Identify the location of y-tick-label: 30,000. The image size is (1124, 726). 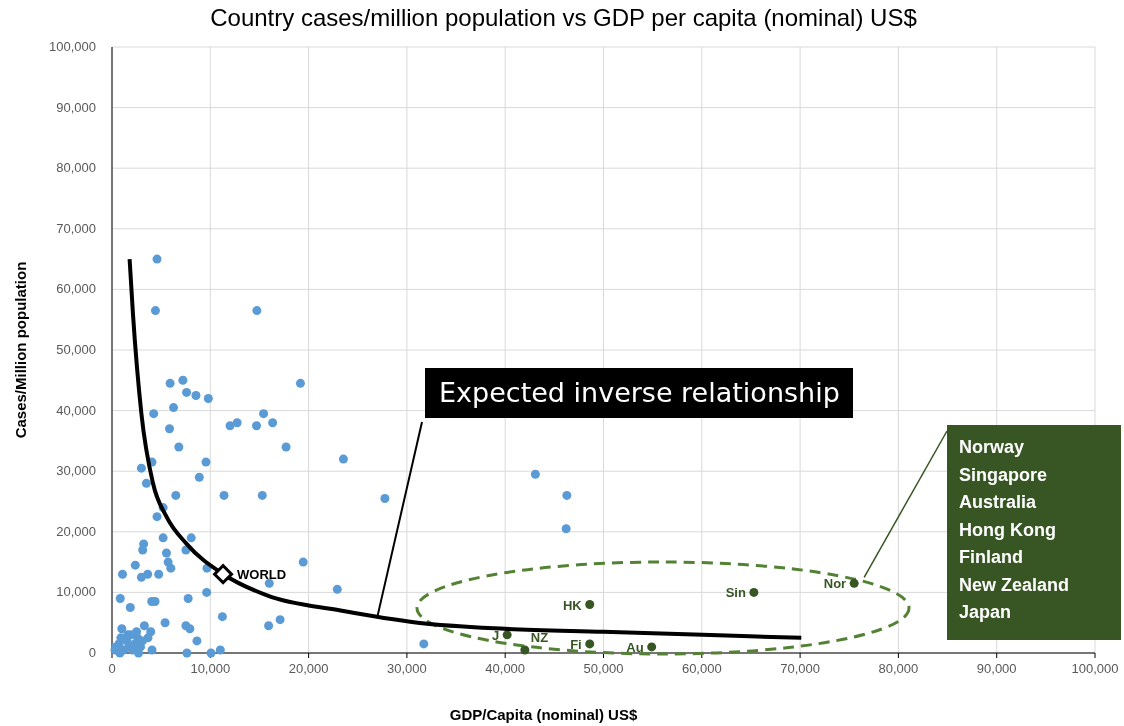
(76, 471).